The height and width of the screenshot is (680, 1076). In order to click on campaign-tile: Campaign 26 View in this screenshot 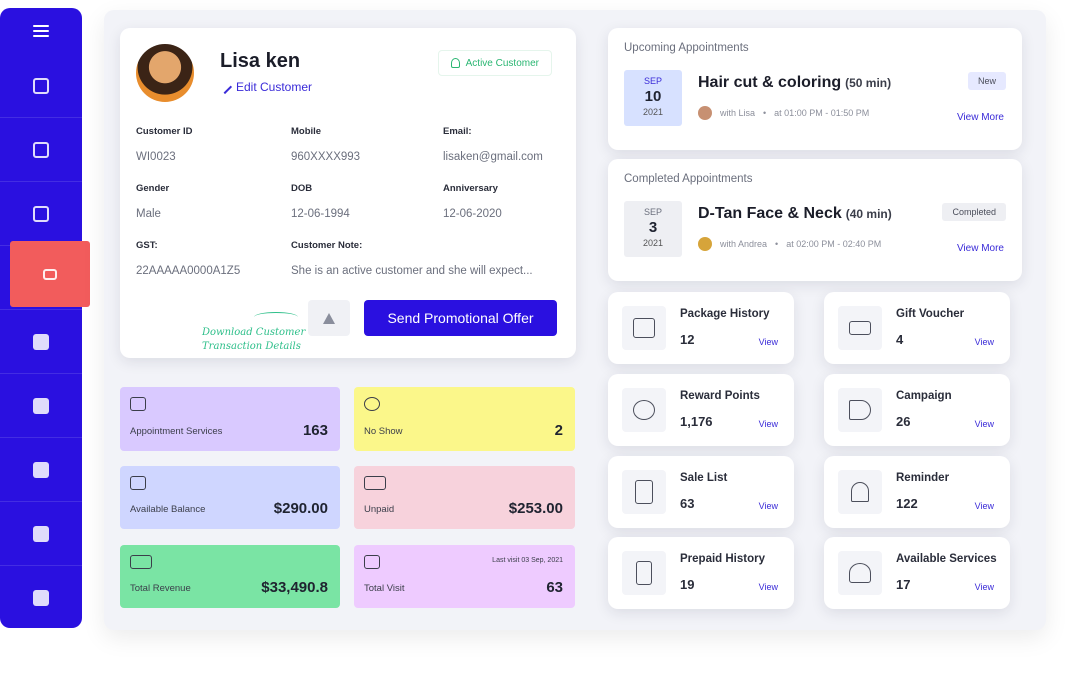, I will do `click(917, 410)`.